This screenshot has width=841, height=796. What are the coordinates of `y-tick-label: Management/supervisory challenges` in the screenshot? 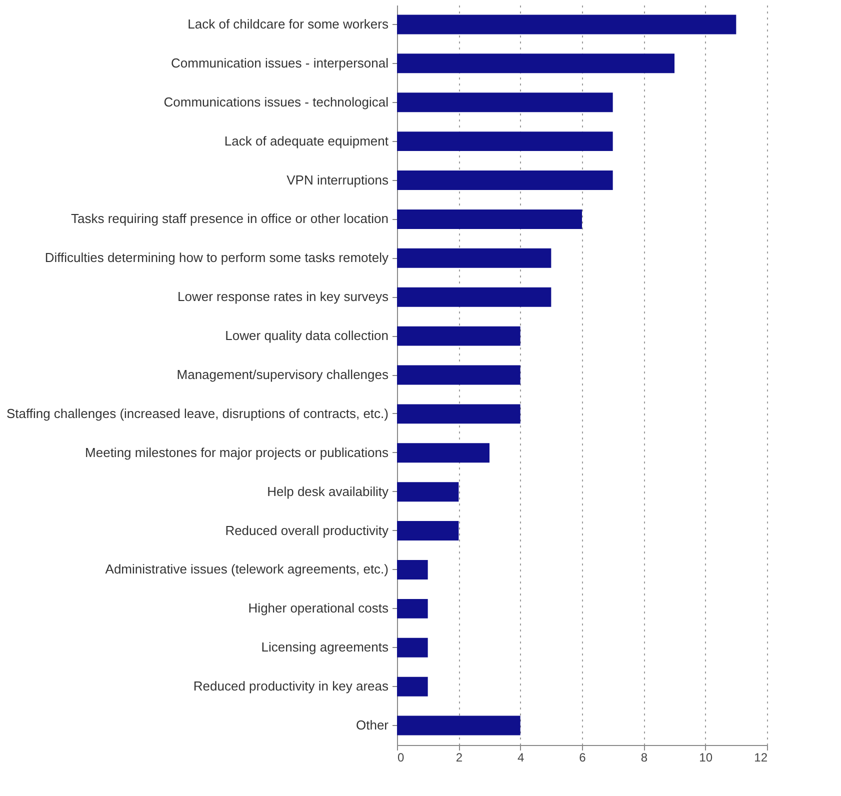 It's located at (282, 374).